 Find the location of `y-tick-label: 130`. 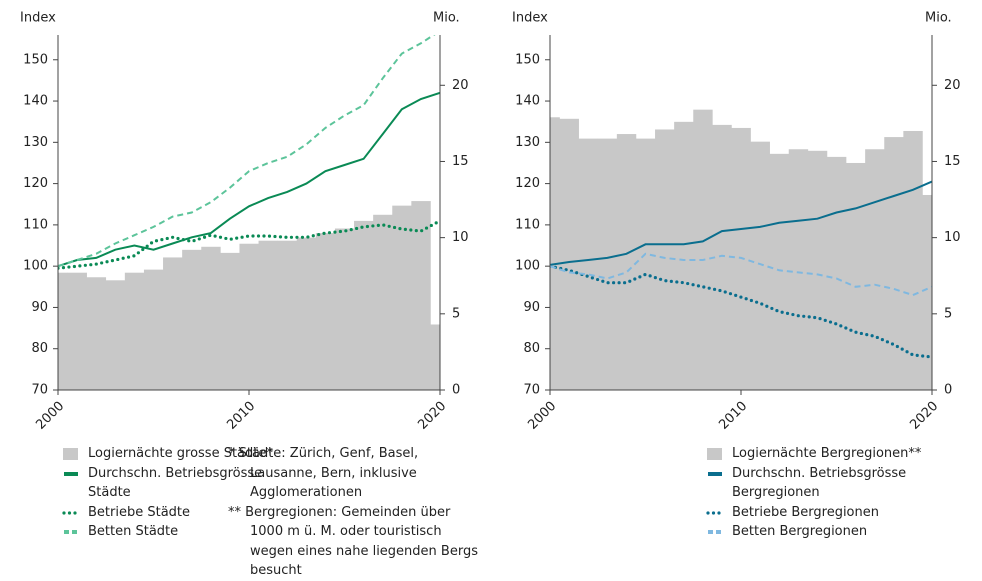

y-tick-label: 130 is located at coordinates (527, 142).